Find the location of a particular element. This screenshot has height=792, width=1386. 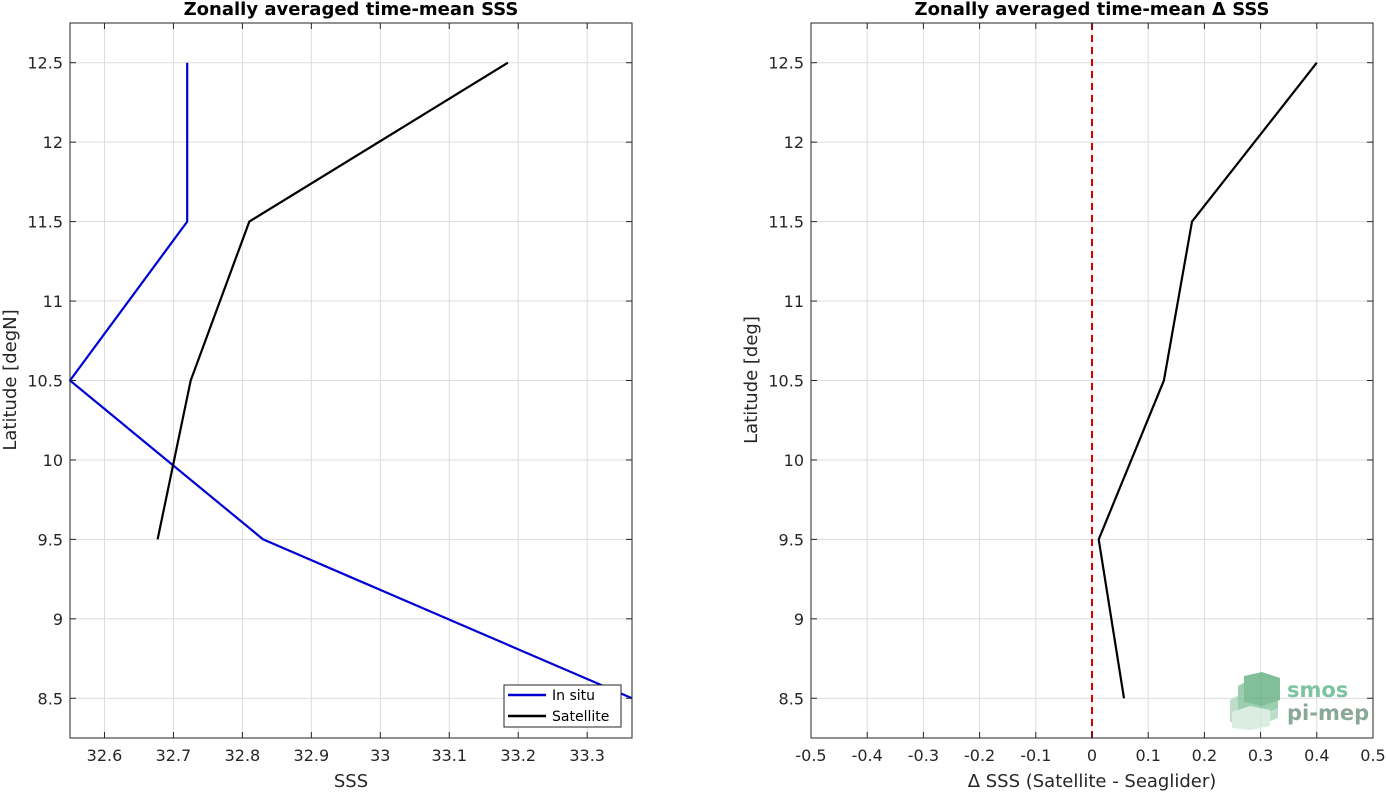

series-lines is located at coordinates (1207, 380).